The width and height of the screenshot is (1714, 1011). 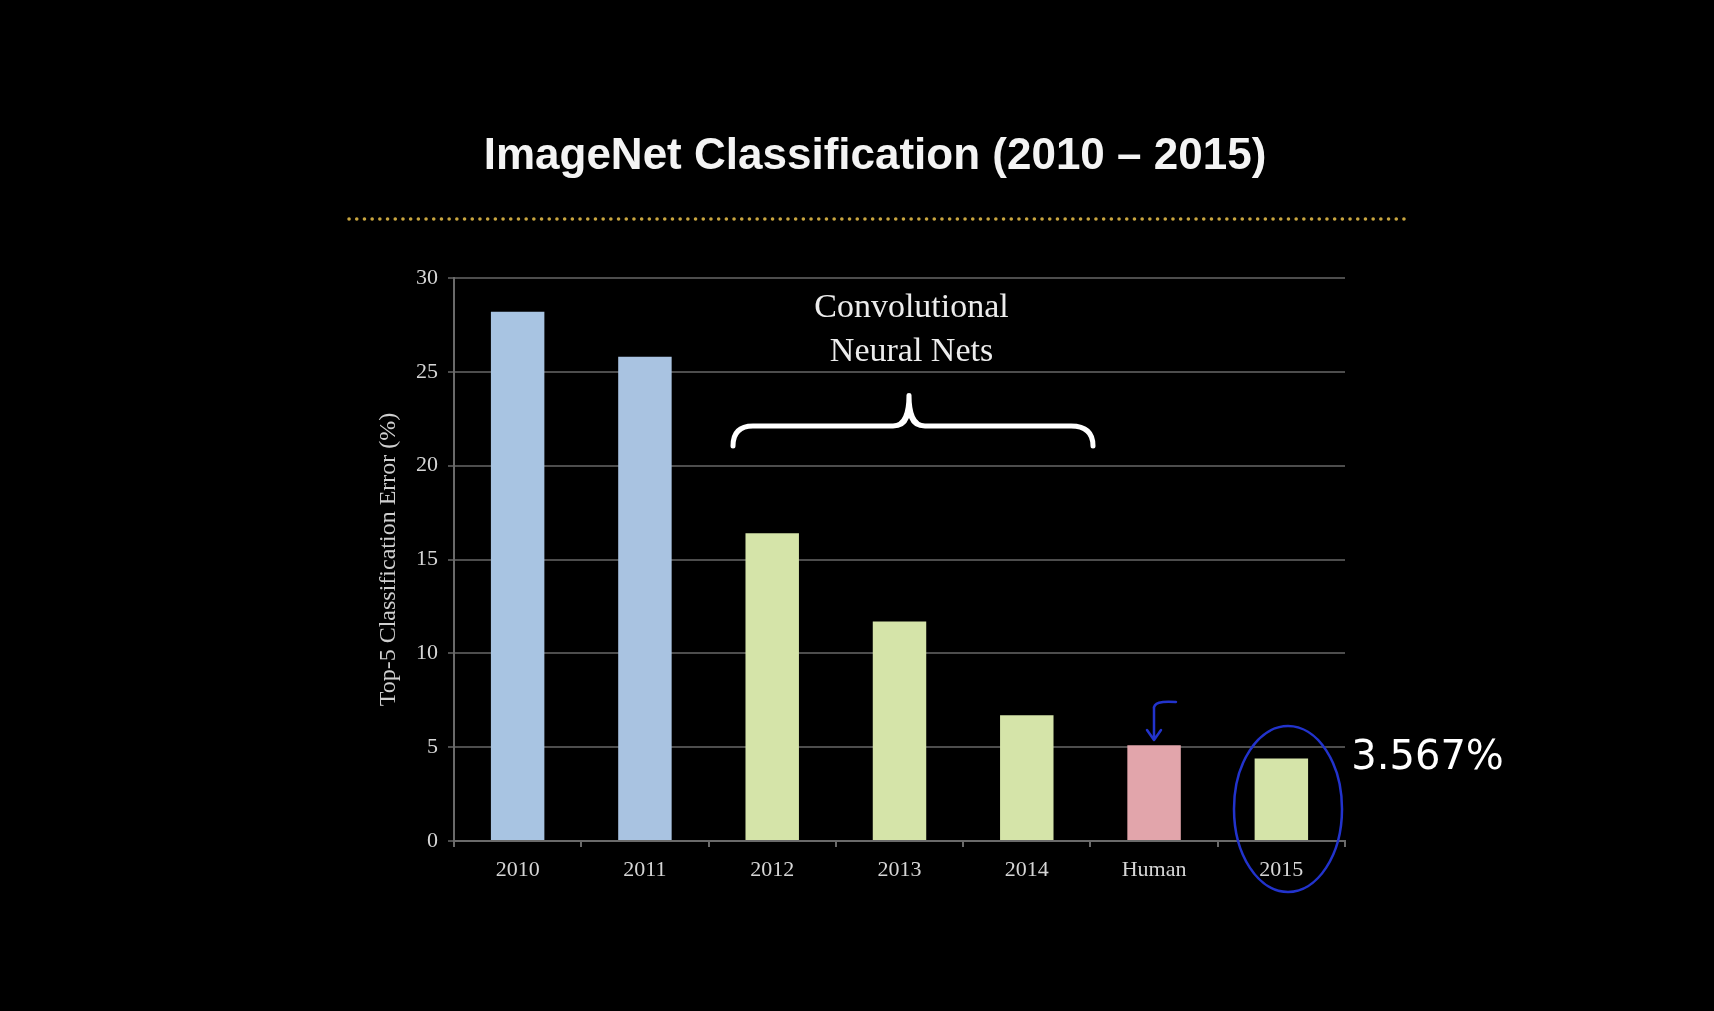 What do you see at coordinates (1026, 868) in the screenshot?
I see `x-tick-label: 2014` at bounding box center [1026, 868].